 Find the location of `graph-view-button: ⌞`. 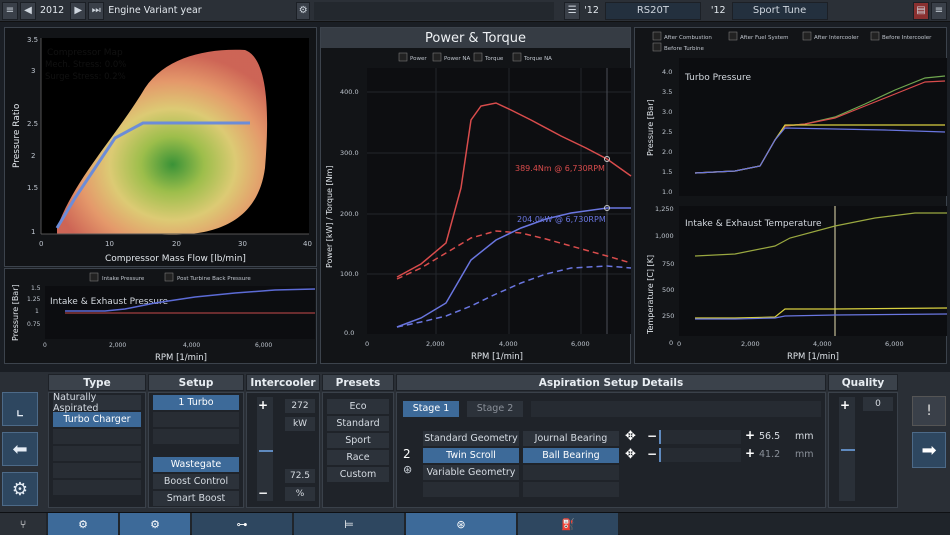

graph-view-button: ⌞ is located at coordinates (20, 409).